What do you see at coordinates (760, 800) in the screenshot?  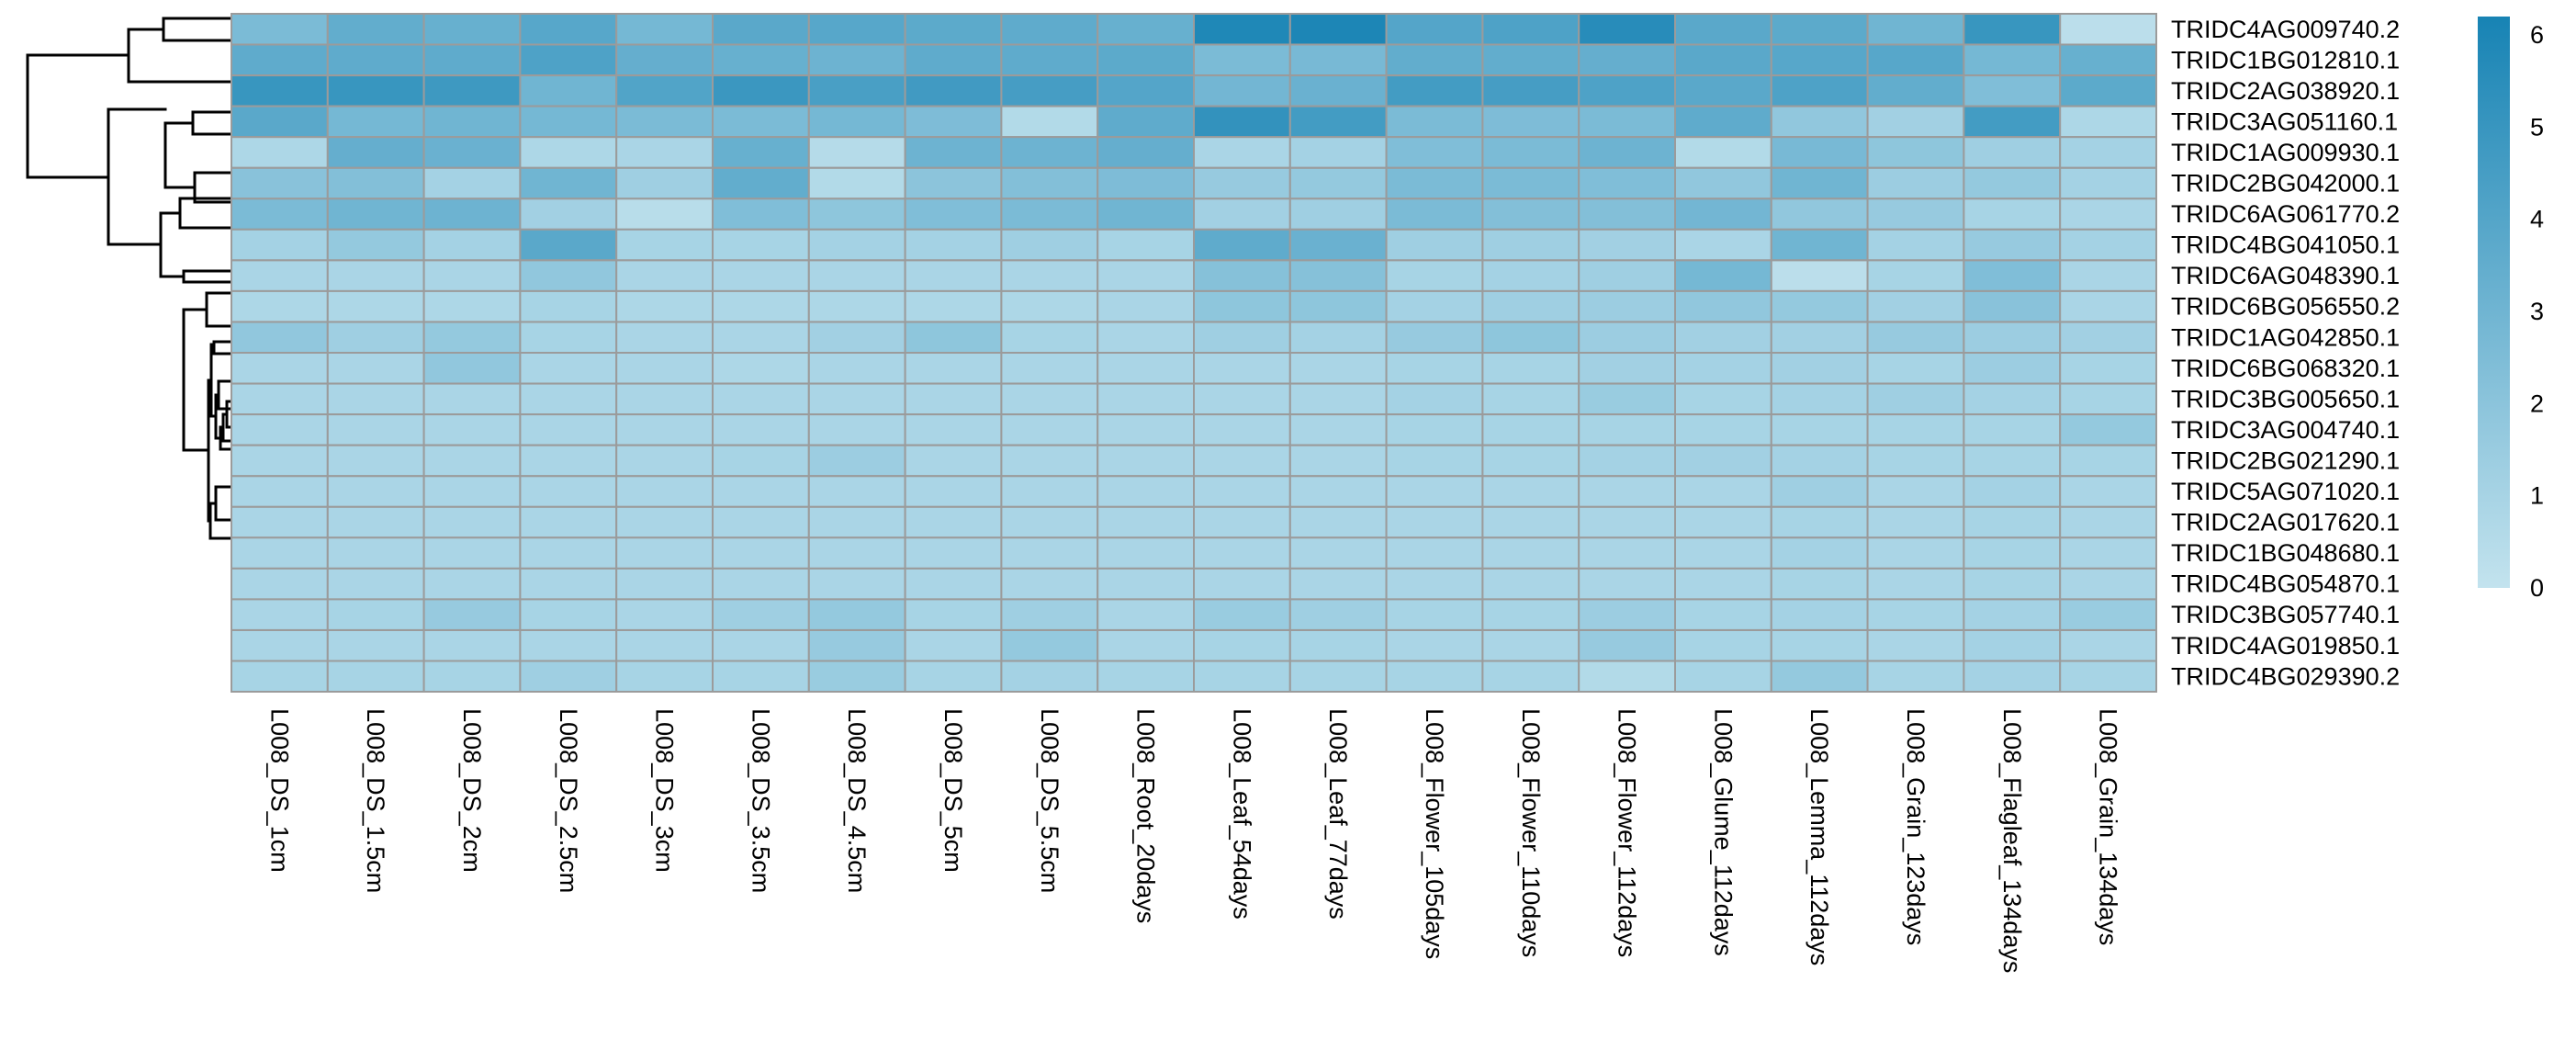 I see `column-label: L008_DS_3.5cm` at bounding box center [760, 800].